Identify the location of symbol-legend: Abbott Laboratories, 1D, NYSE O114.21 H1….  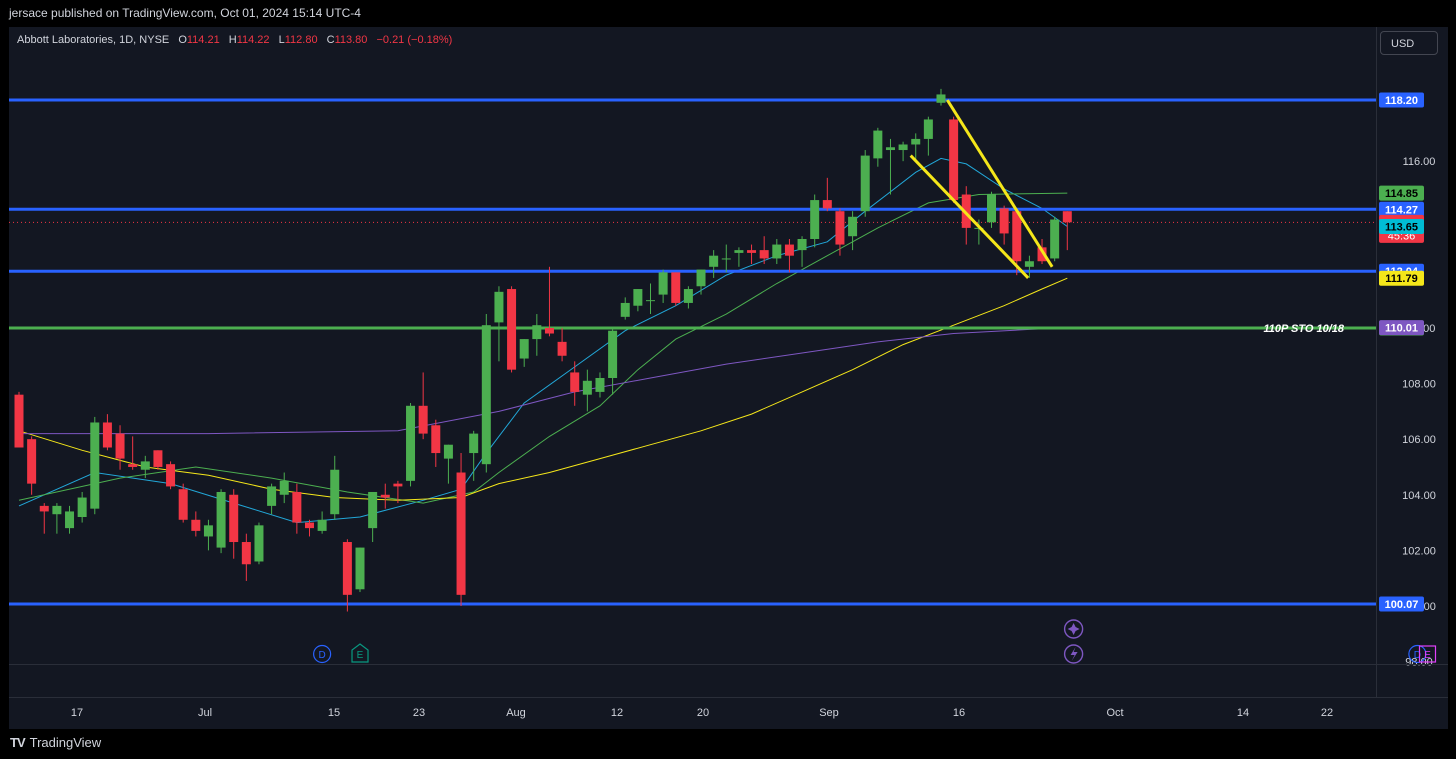
(234, 40).